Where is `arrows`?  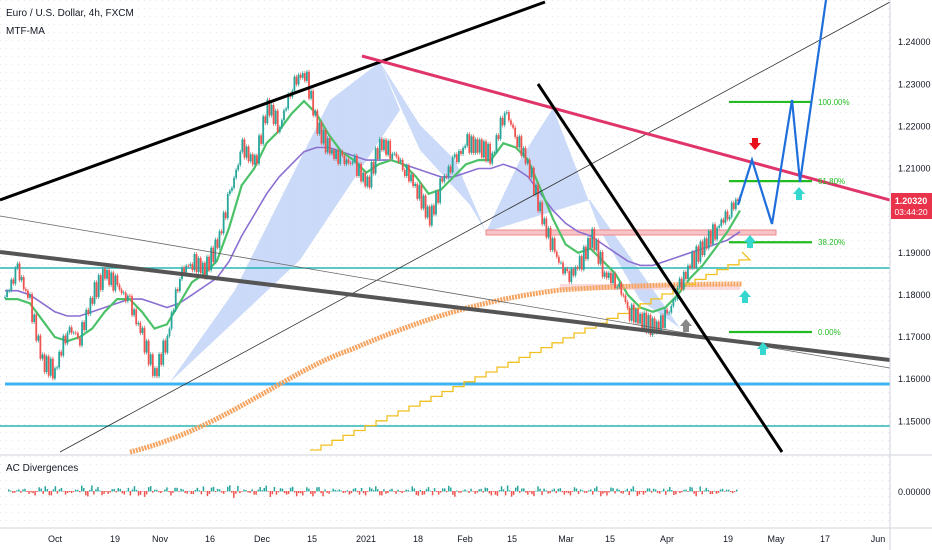 arrows is located at coordinates (742, 246).